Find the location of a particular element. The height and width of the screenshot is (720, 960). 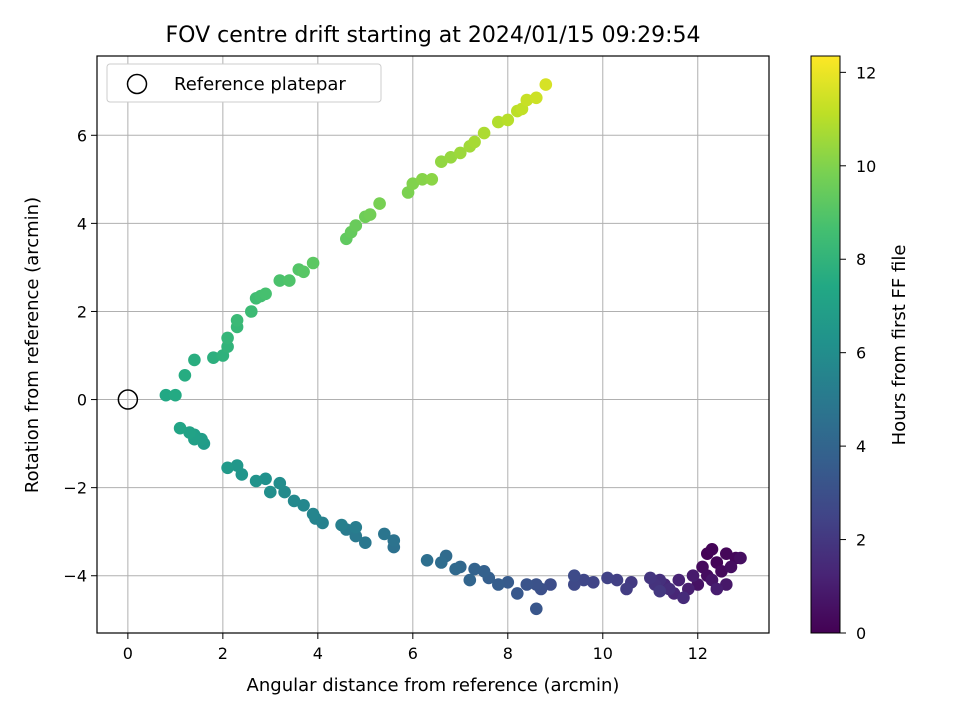

legend-marker-icon is located at coordinates (137, 84).